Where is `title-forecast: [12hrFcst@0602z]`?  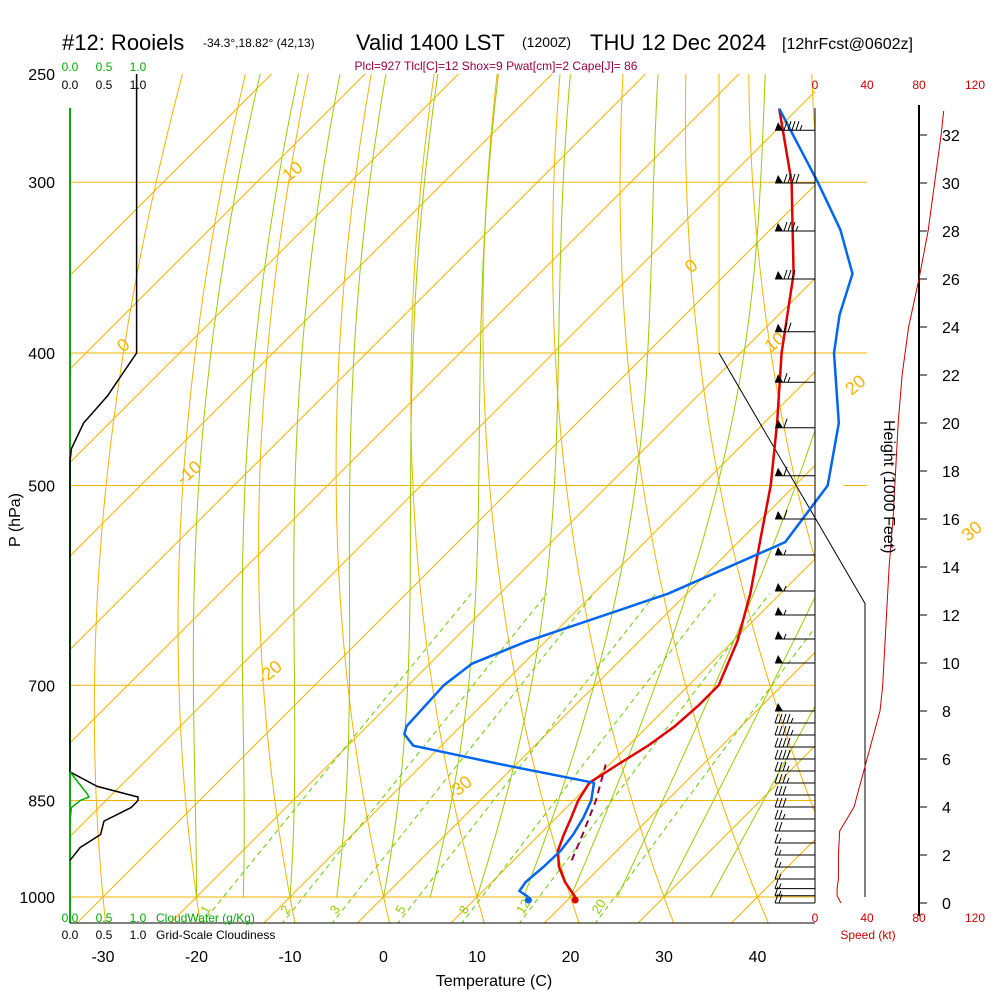 title-forecast: [12hrFcst@0602z] is located at coordinates (847, 44).